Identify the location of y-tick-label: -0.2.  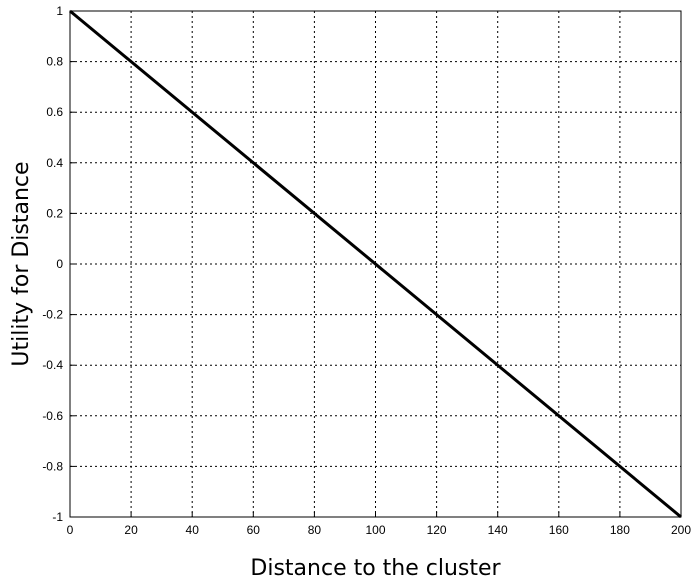
(52, 315).